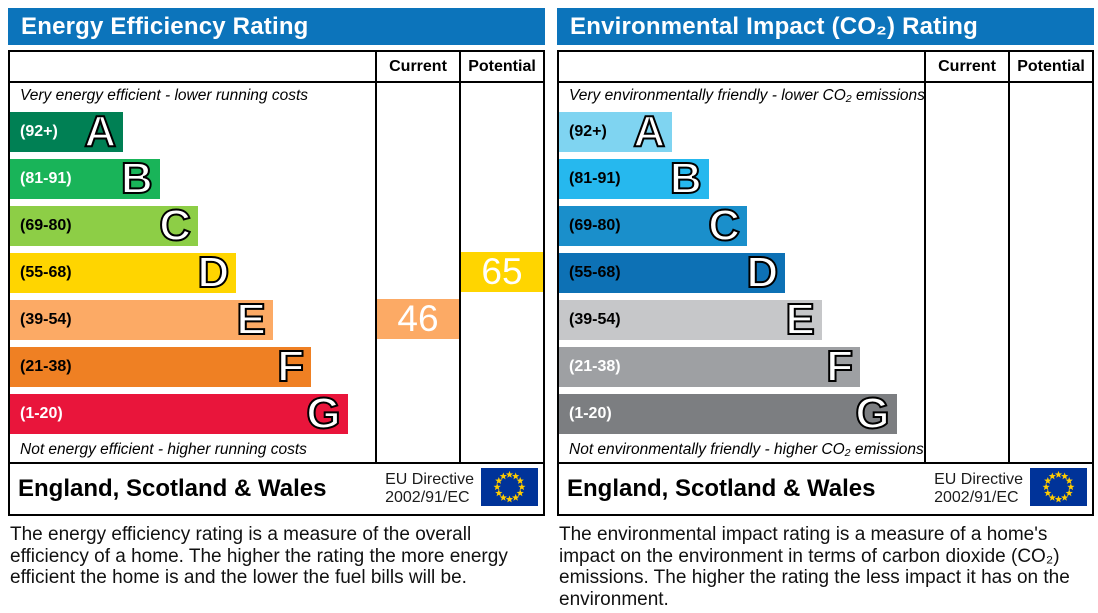 The width and height of the screenshot is (1098, 613). I want to click on band-letter: G, so click(872, 413).